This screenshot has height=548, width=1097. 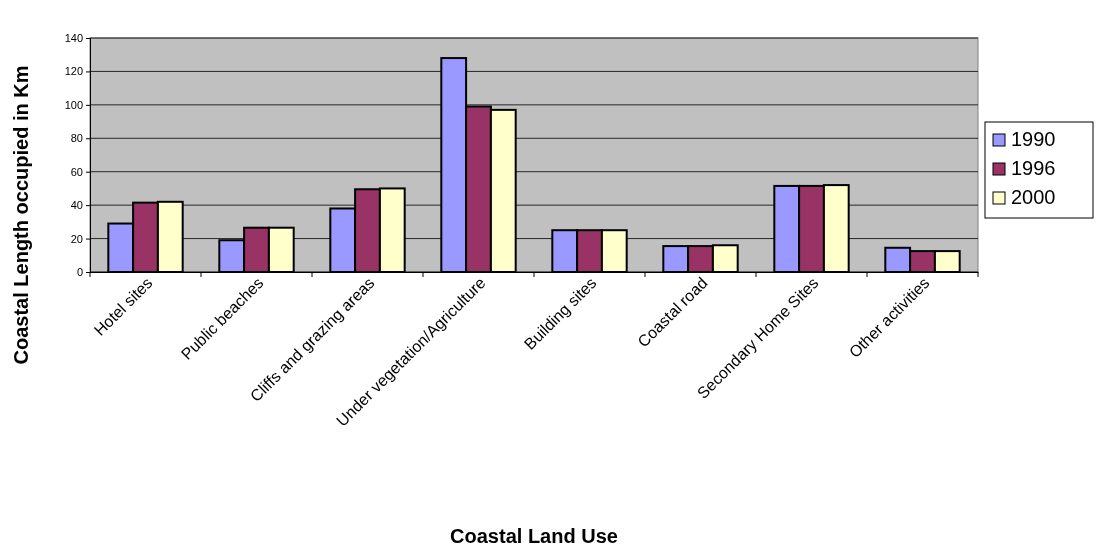 What do you see at coordinates (76, 238) in the screenshot?
I see `y-tick-label: 20` at bounding box center [76, 238].